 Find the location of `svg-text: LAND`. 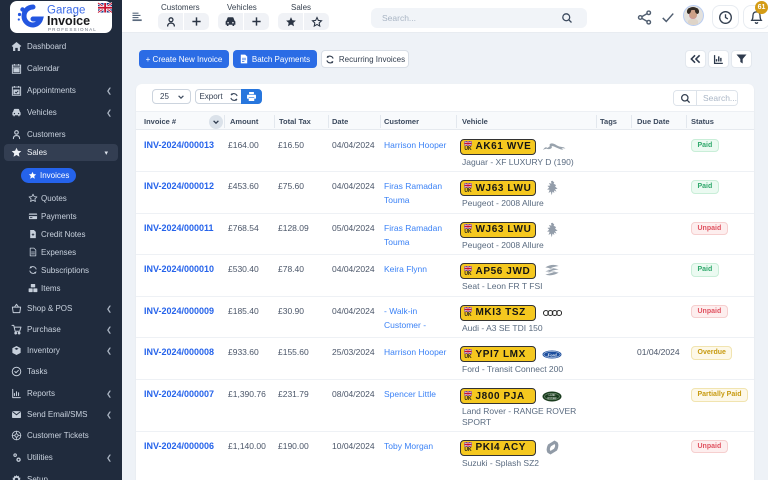

svg-text: LAND is located at coordinates (552, 395).